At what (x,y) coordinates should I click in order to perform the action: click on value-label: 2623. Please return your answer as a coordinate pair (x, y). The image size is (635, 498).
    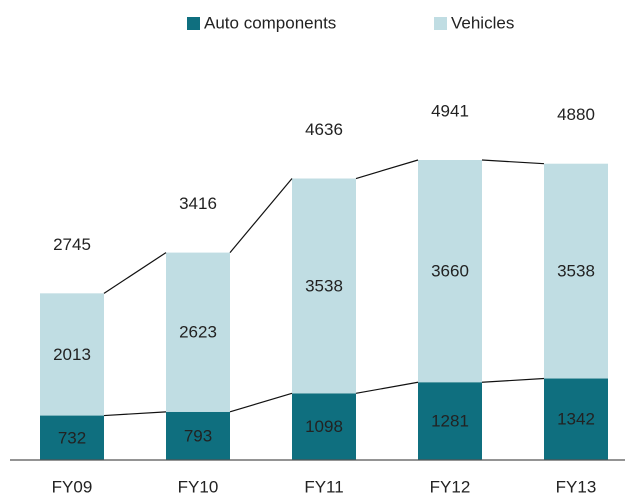
    Looking at the image, I should click on (198, 332).